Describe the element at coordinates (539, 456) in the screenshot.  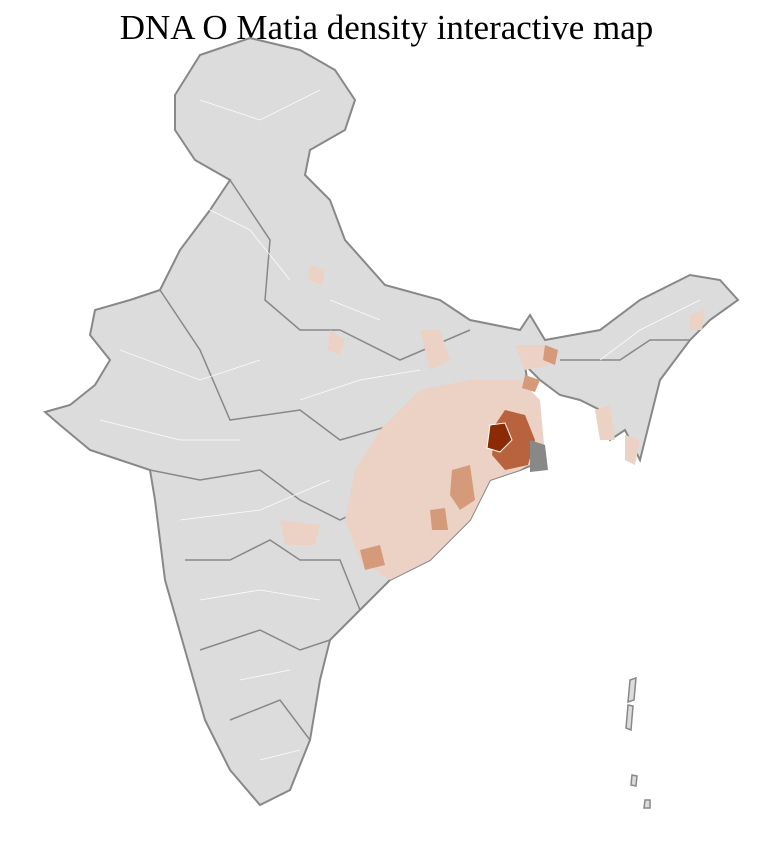
I see `region-sundarbans` at that location.